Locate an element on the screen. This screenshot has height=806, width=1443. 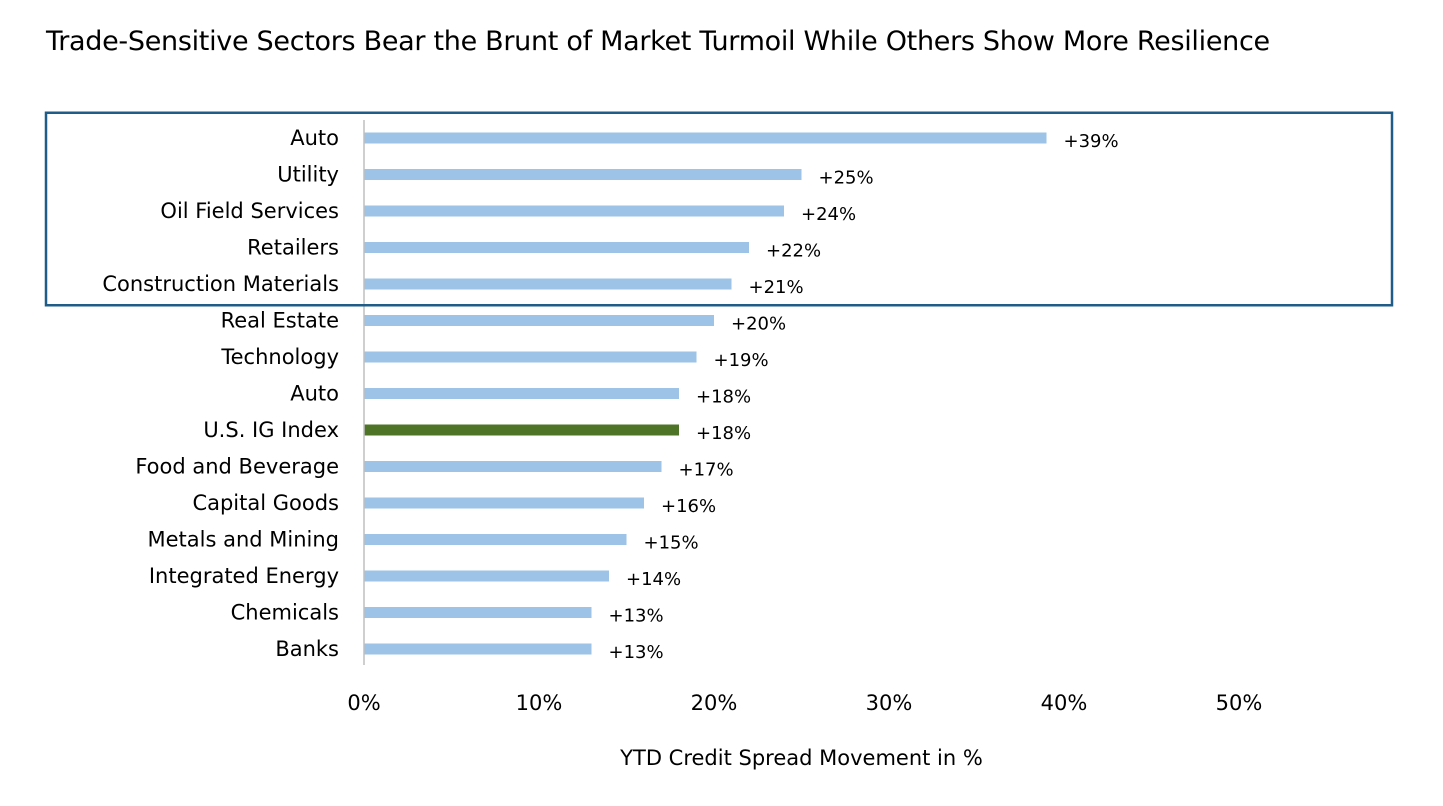
category-label: Retailers is located at coordinates (293, 248).